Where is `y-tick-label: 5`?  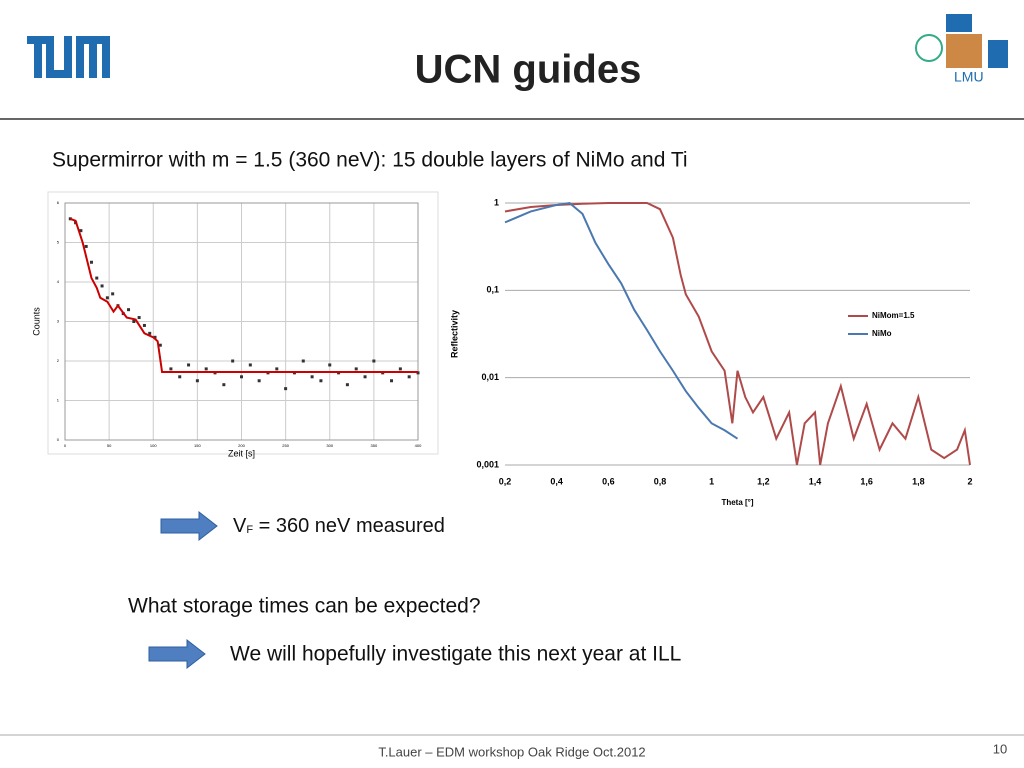 y-tick-label: 5 is located at coordinates (58, 242).